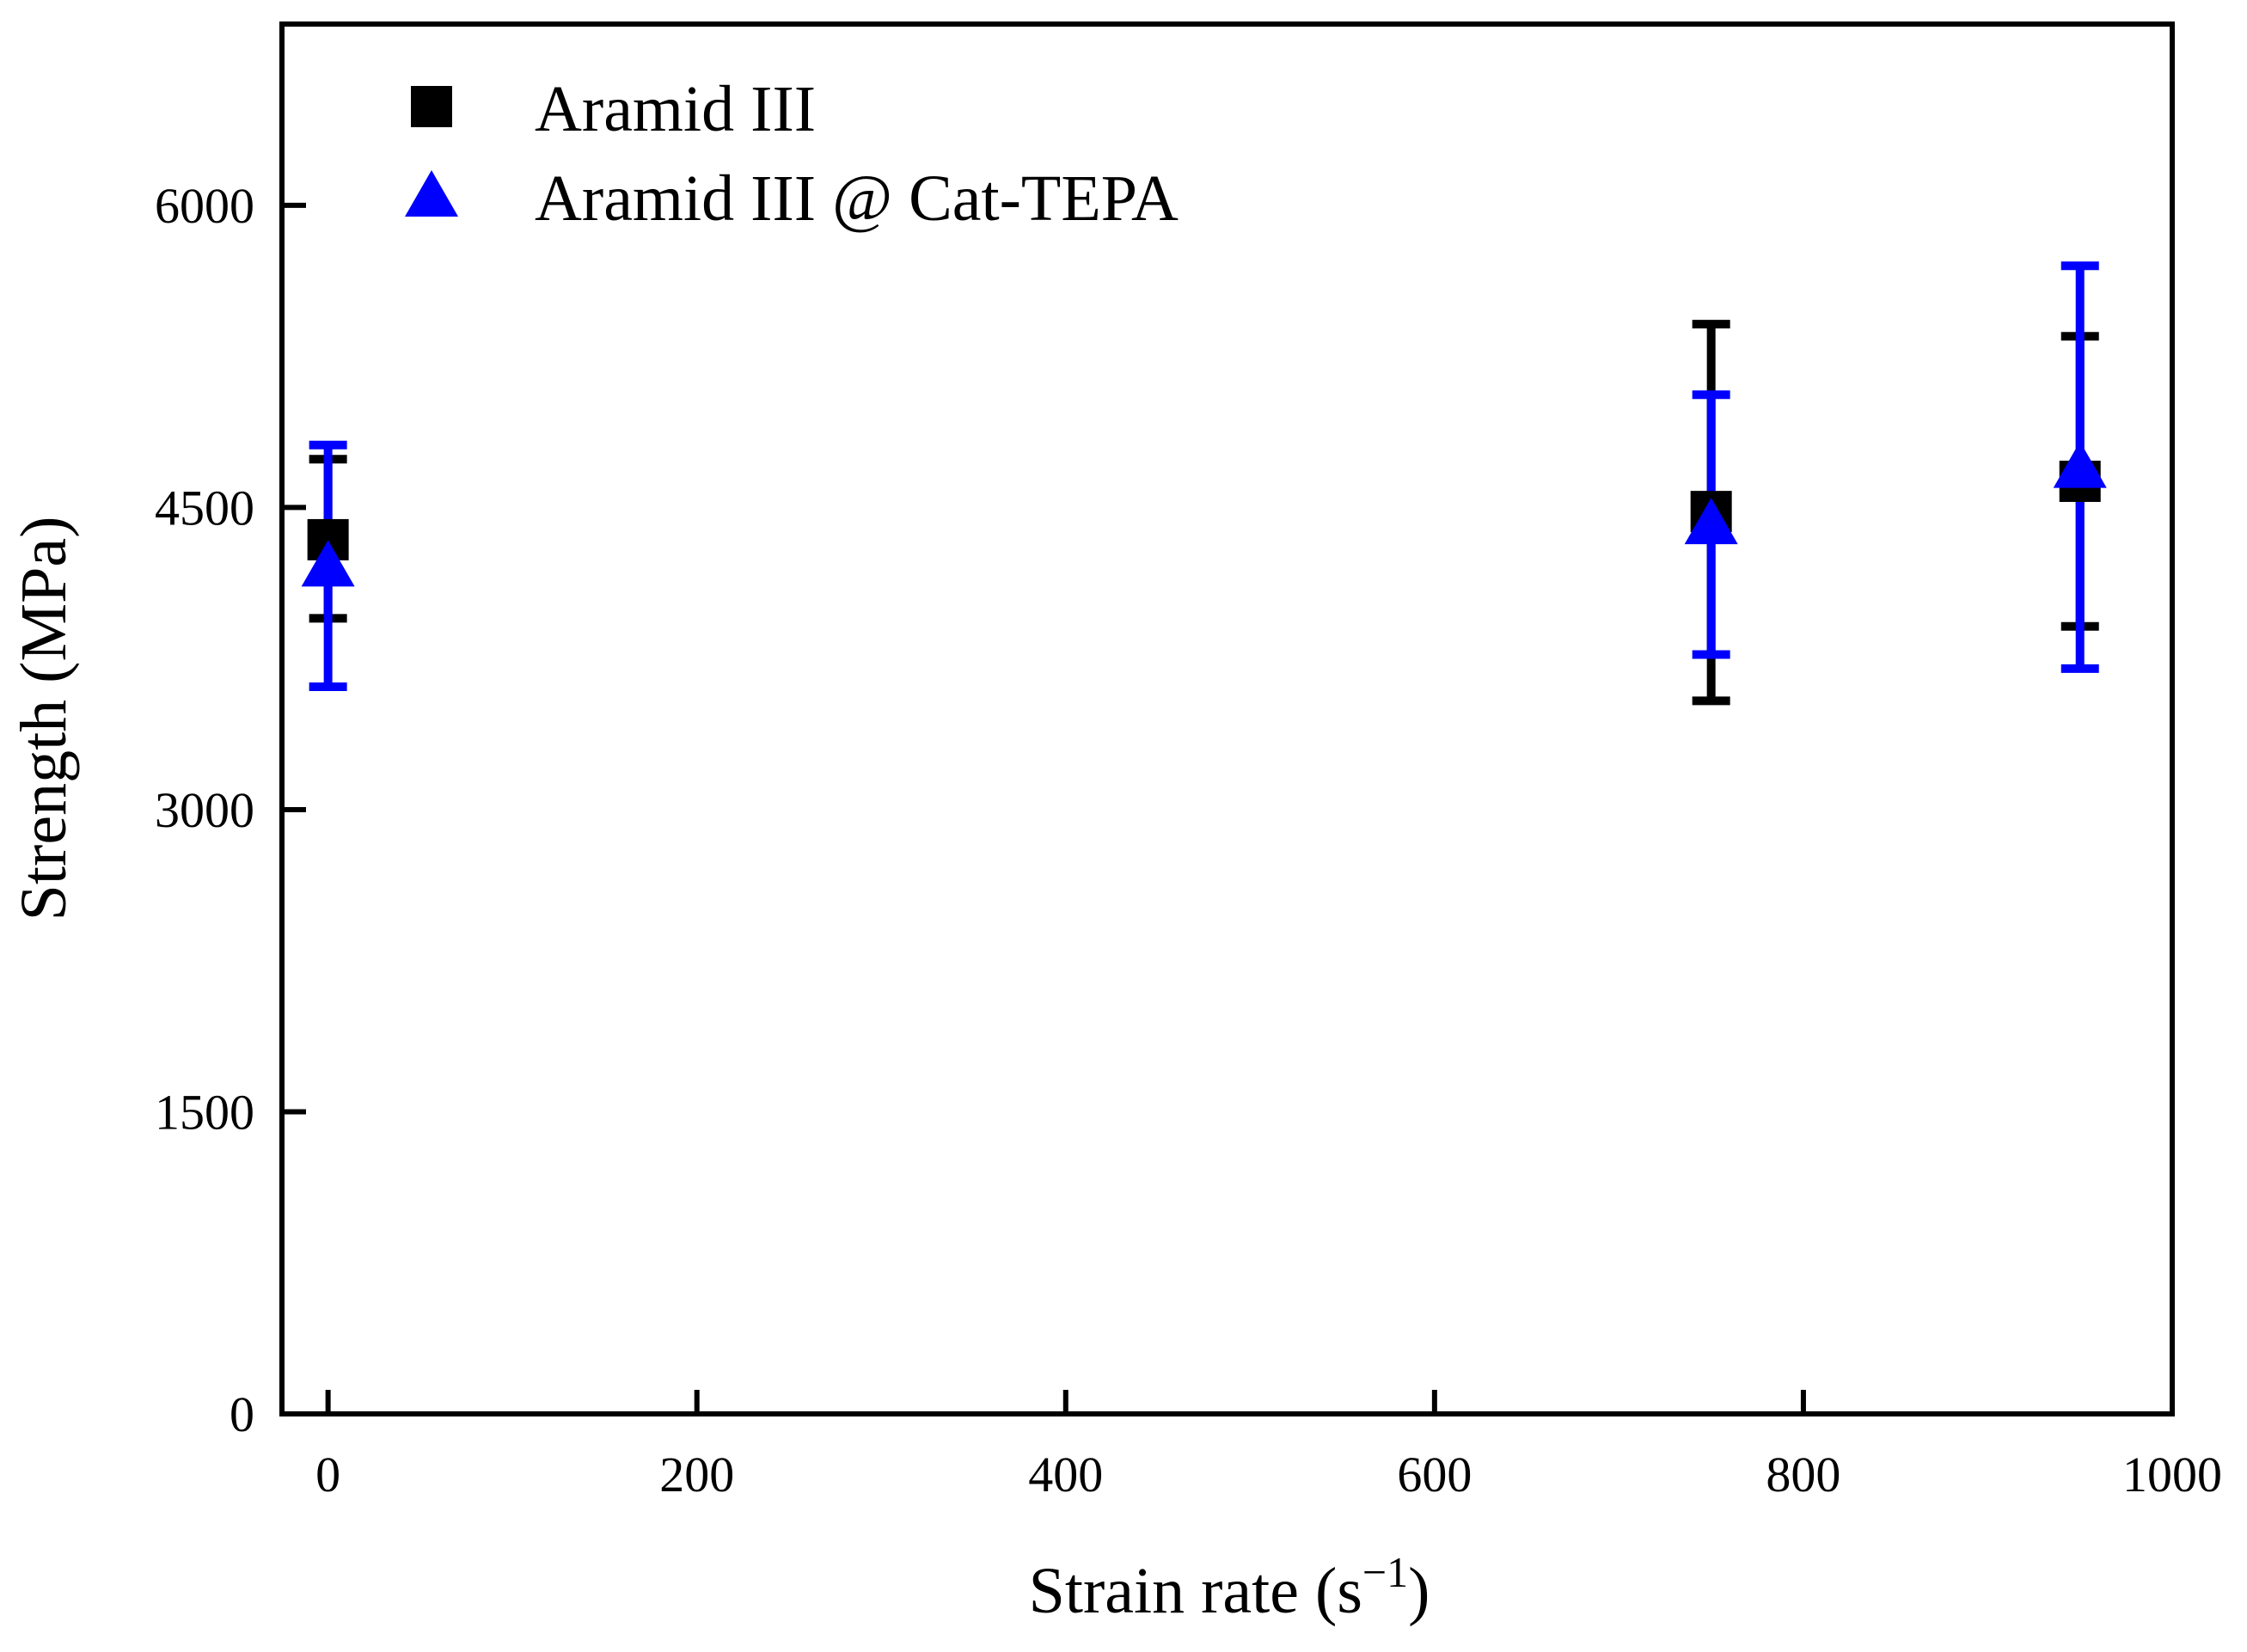 This screenshot has width=2247, height=1652. Describe the element at coordinates (2172, 1474) in the screenshot. I see `x-tick-label: 1000` at that location.